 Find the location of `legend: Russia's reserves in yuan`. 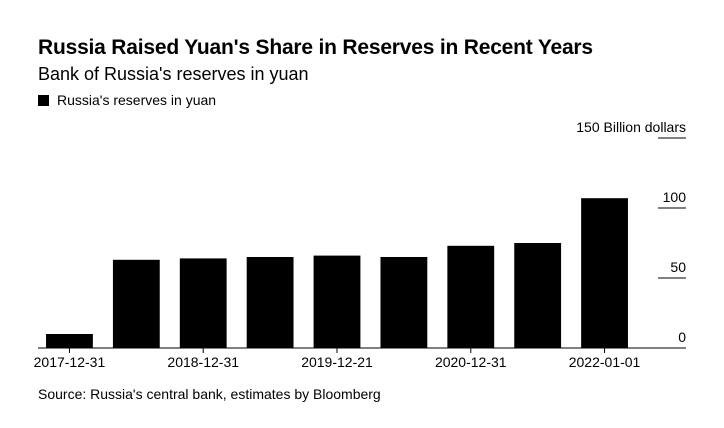

legend: Russia's reserves in yuan is located at coordinates (127, 100).